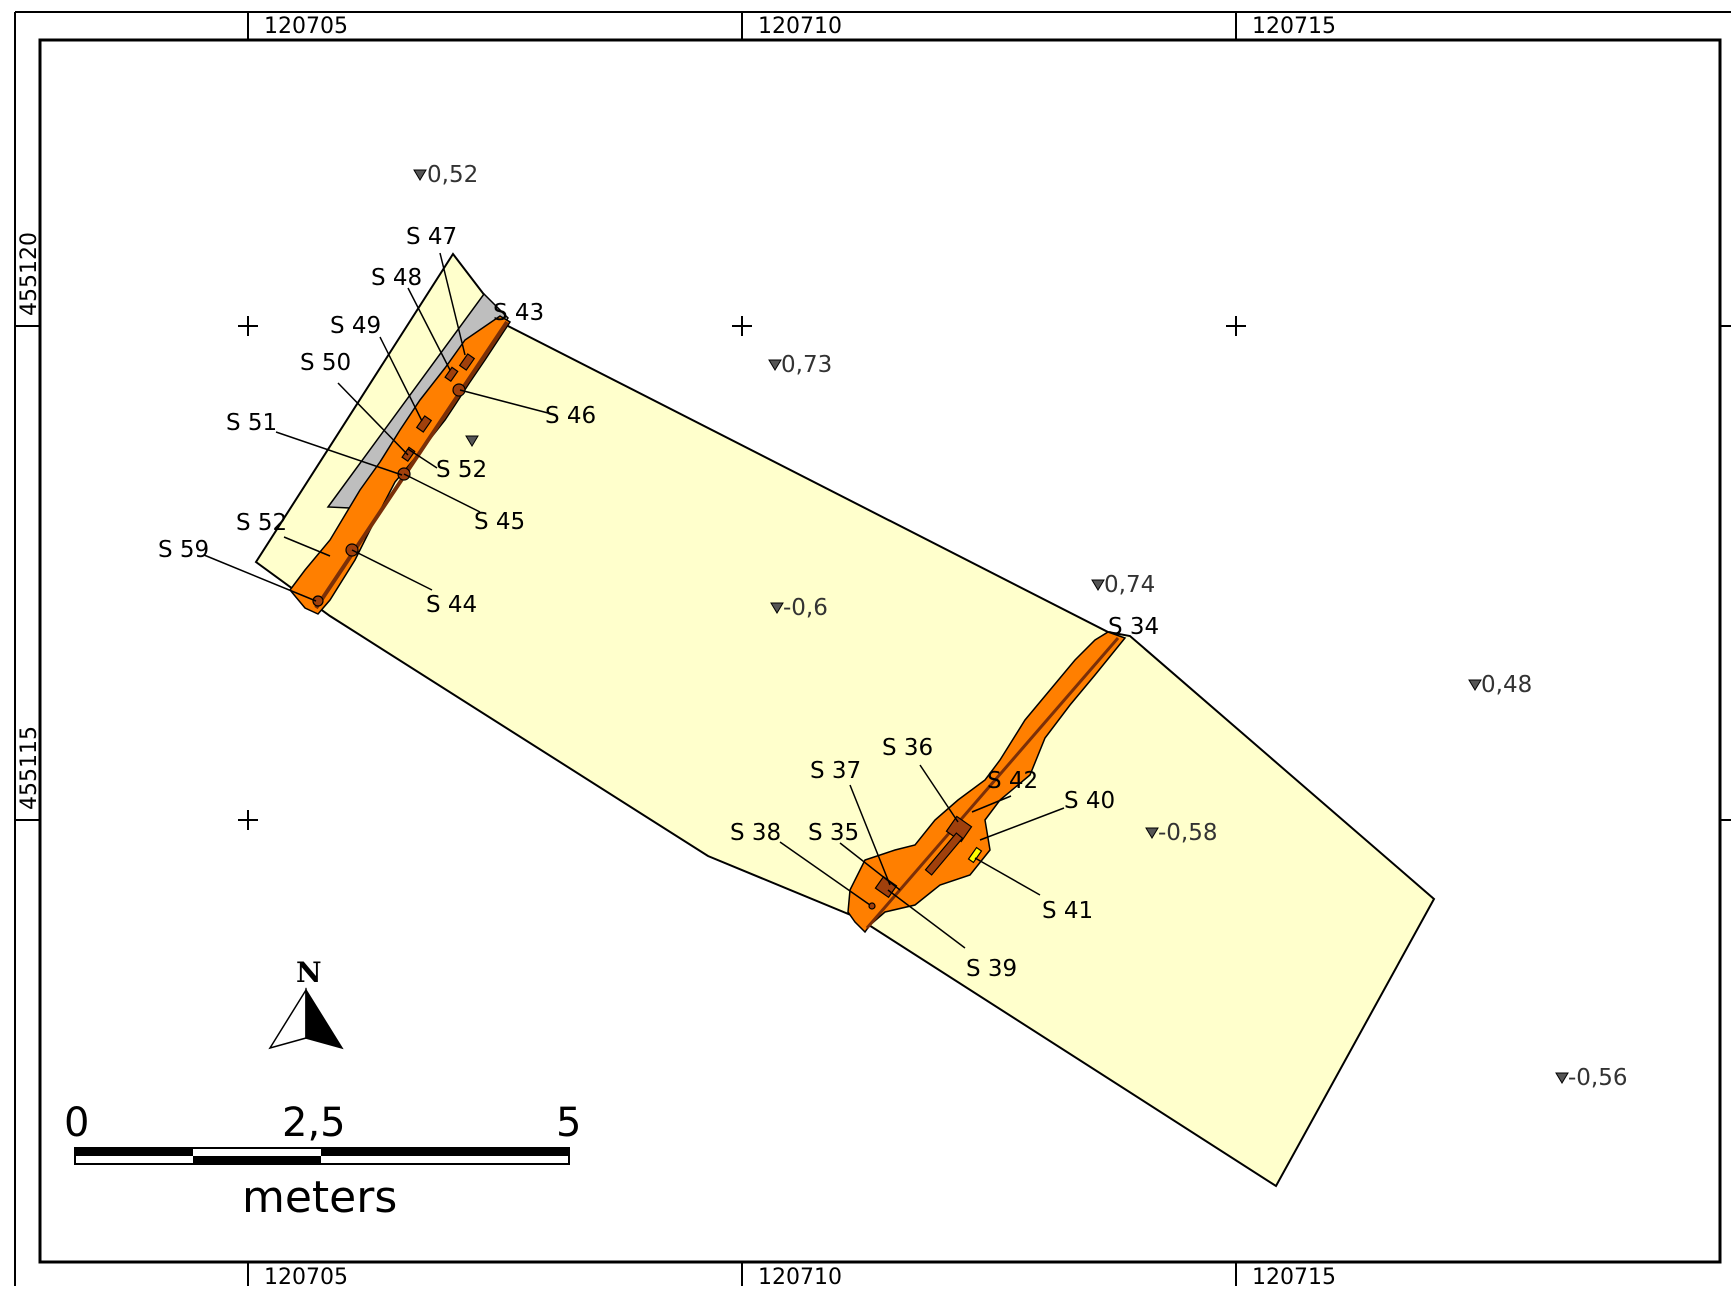 This screenshot has height=1290, width=1731. Describe the element at coordinates (568, 1123) in the screenshot. I see `scale-tick-5: 5` at that location.